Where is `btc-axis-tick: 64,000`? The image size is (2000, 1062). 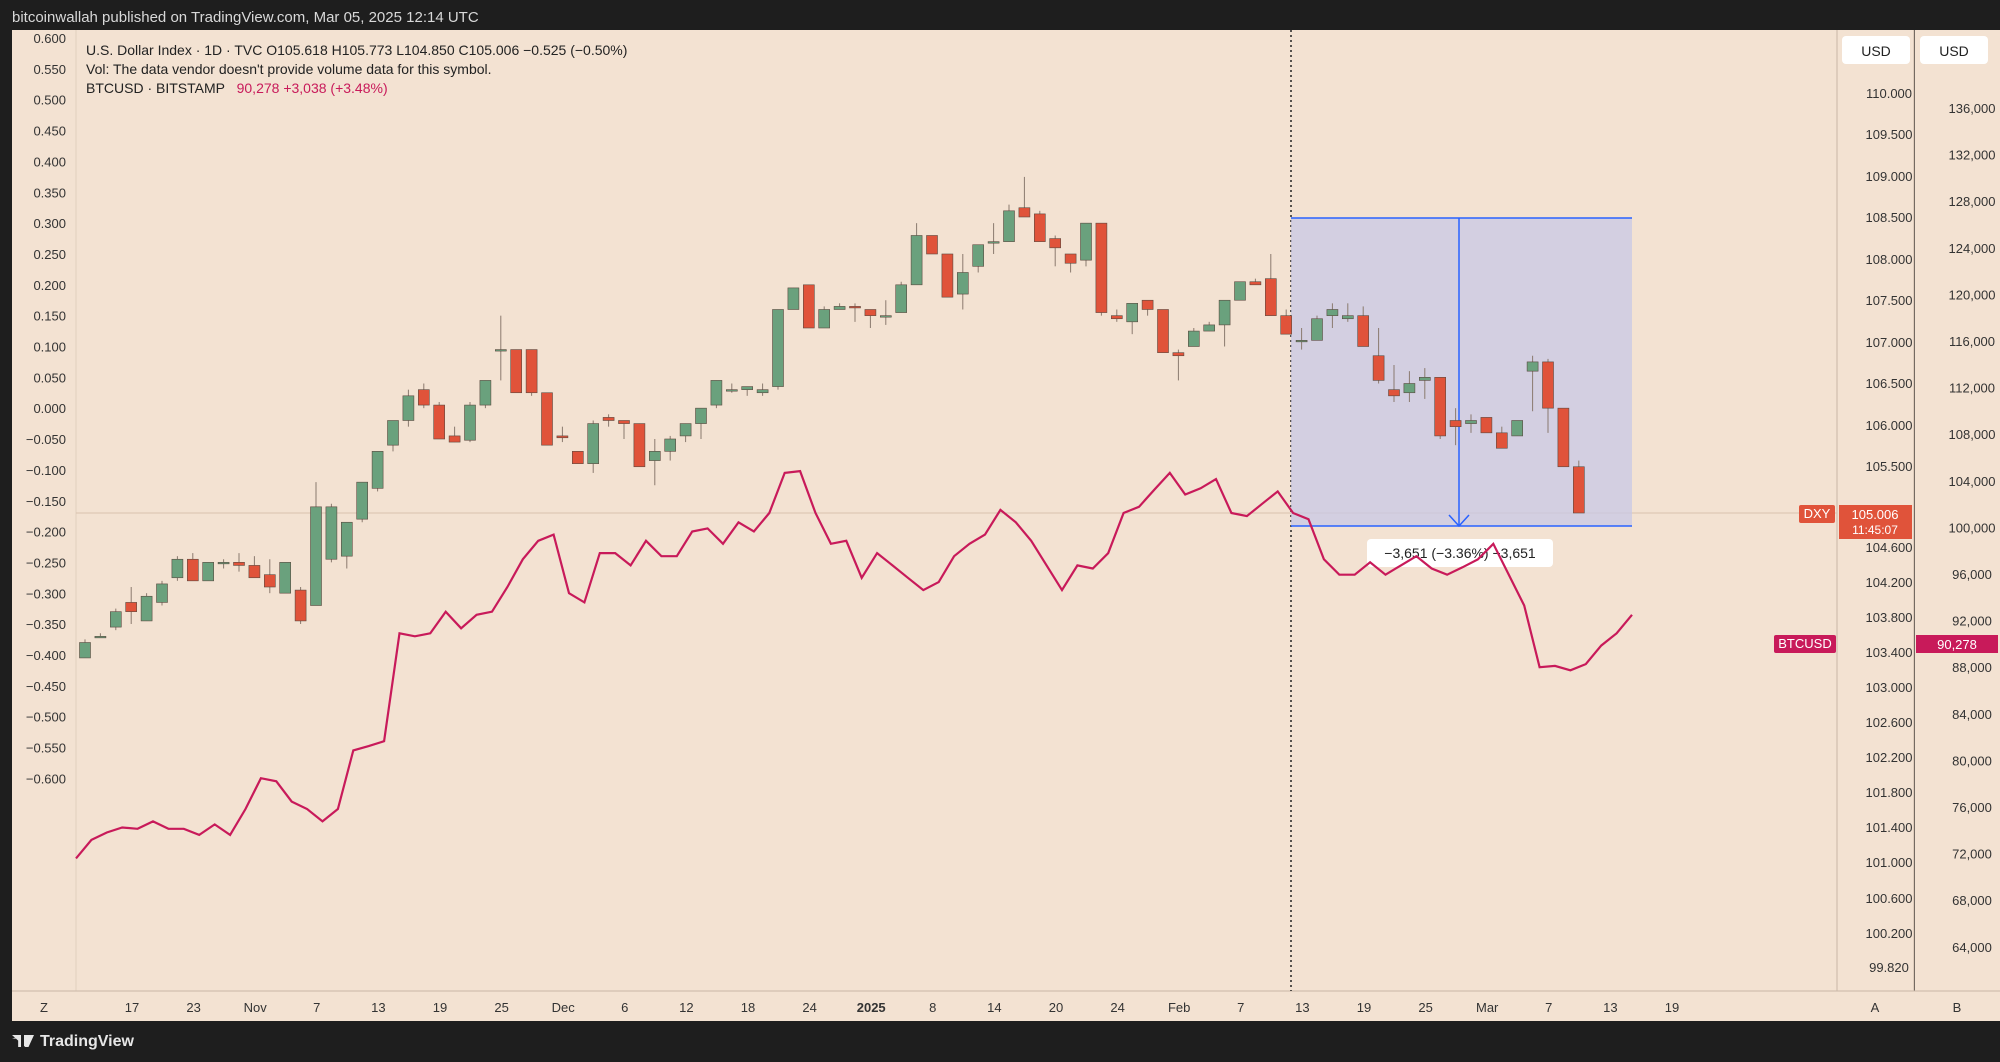 btc-axis-tick: 64,000 is located at coordinates (1972, 947).